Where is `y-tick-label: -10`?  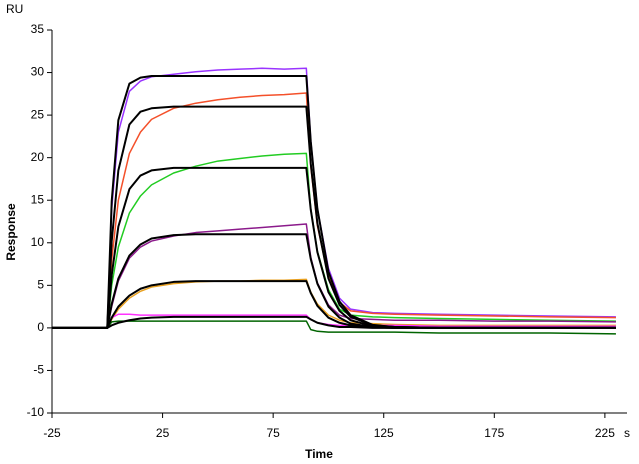
y-tick-label: -10 is located at coordinates (36, 412).